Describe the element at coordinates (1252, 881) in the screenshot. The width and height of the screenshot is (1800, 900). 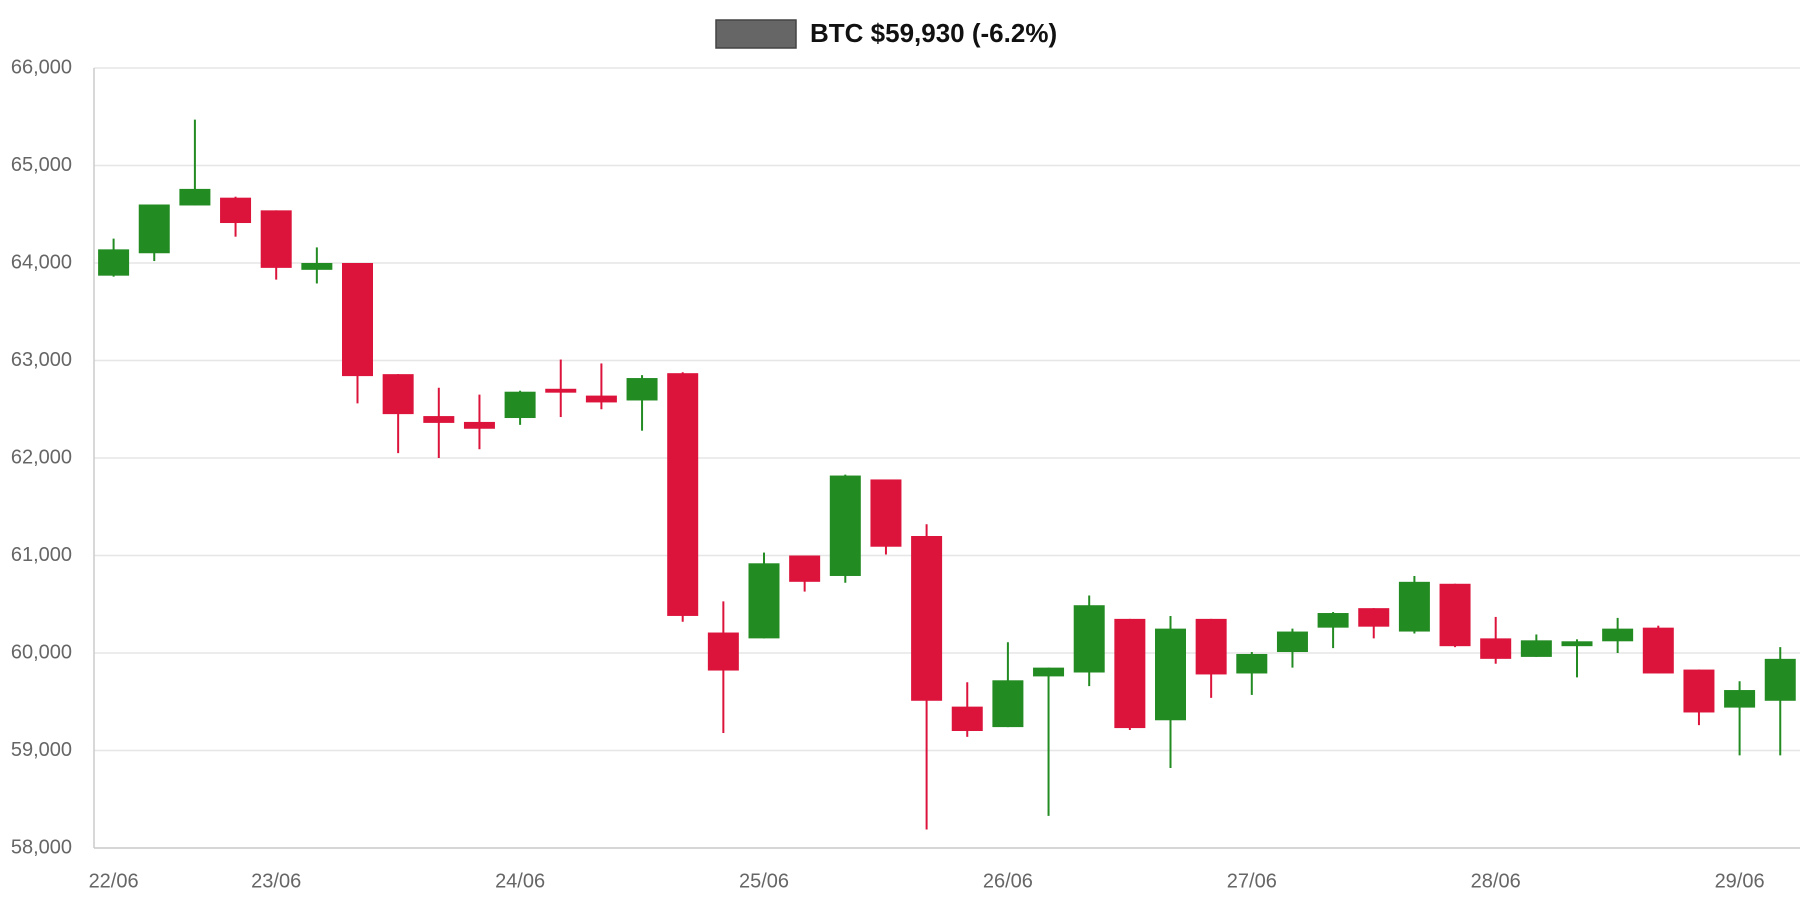
I see `x-tick-label: 27/06` at that location.